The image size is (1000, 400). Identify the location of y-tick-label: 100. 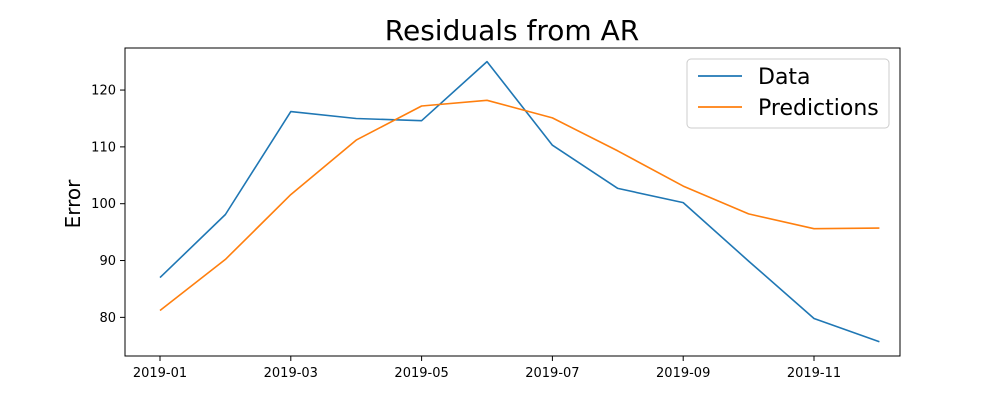
(103, 204).